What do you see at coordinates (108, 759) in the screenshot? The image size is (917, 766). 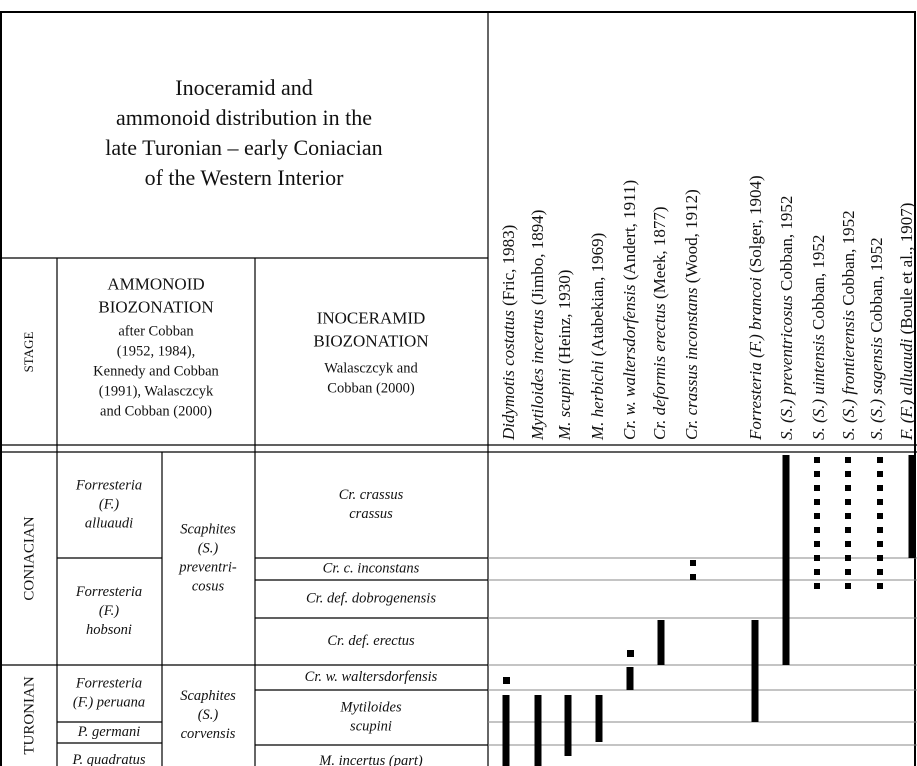 I see `ammonoid-zone: P. quadratus` at bounding box center [108, 759].